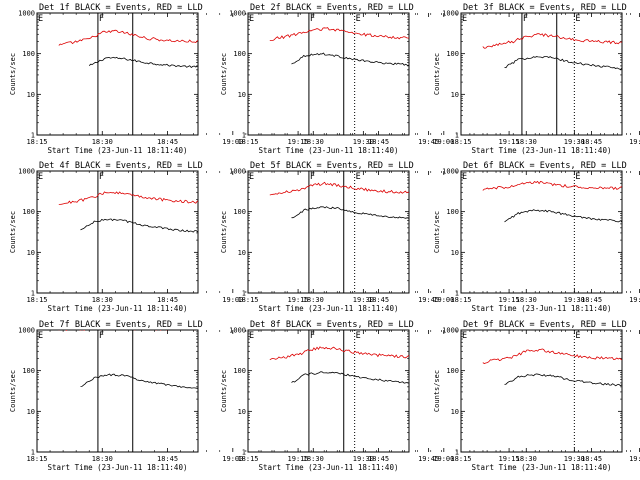  I want to click on panel-title: Det 1f BLACK = Events, RED = LLD, so click(121, 8).